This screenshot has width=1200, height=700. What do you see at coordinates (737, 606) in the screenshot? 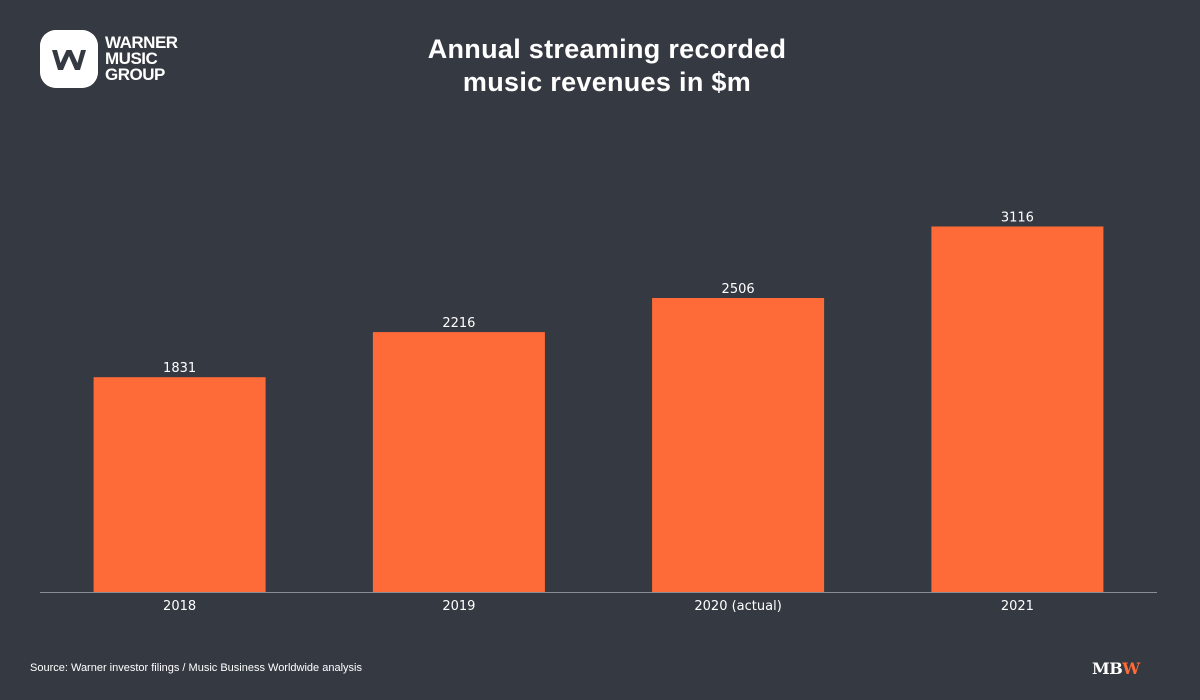
I see `x-tick-label-3: 2020 (actual)` at bounding box center [737, 606].